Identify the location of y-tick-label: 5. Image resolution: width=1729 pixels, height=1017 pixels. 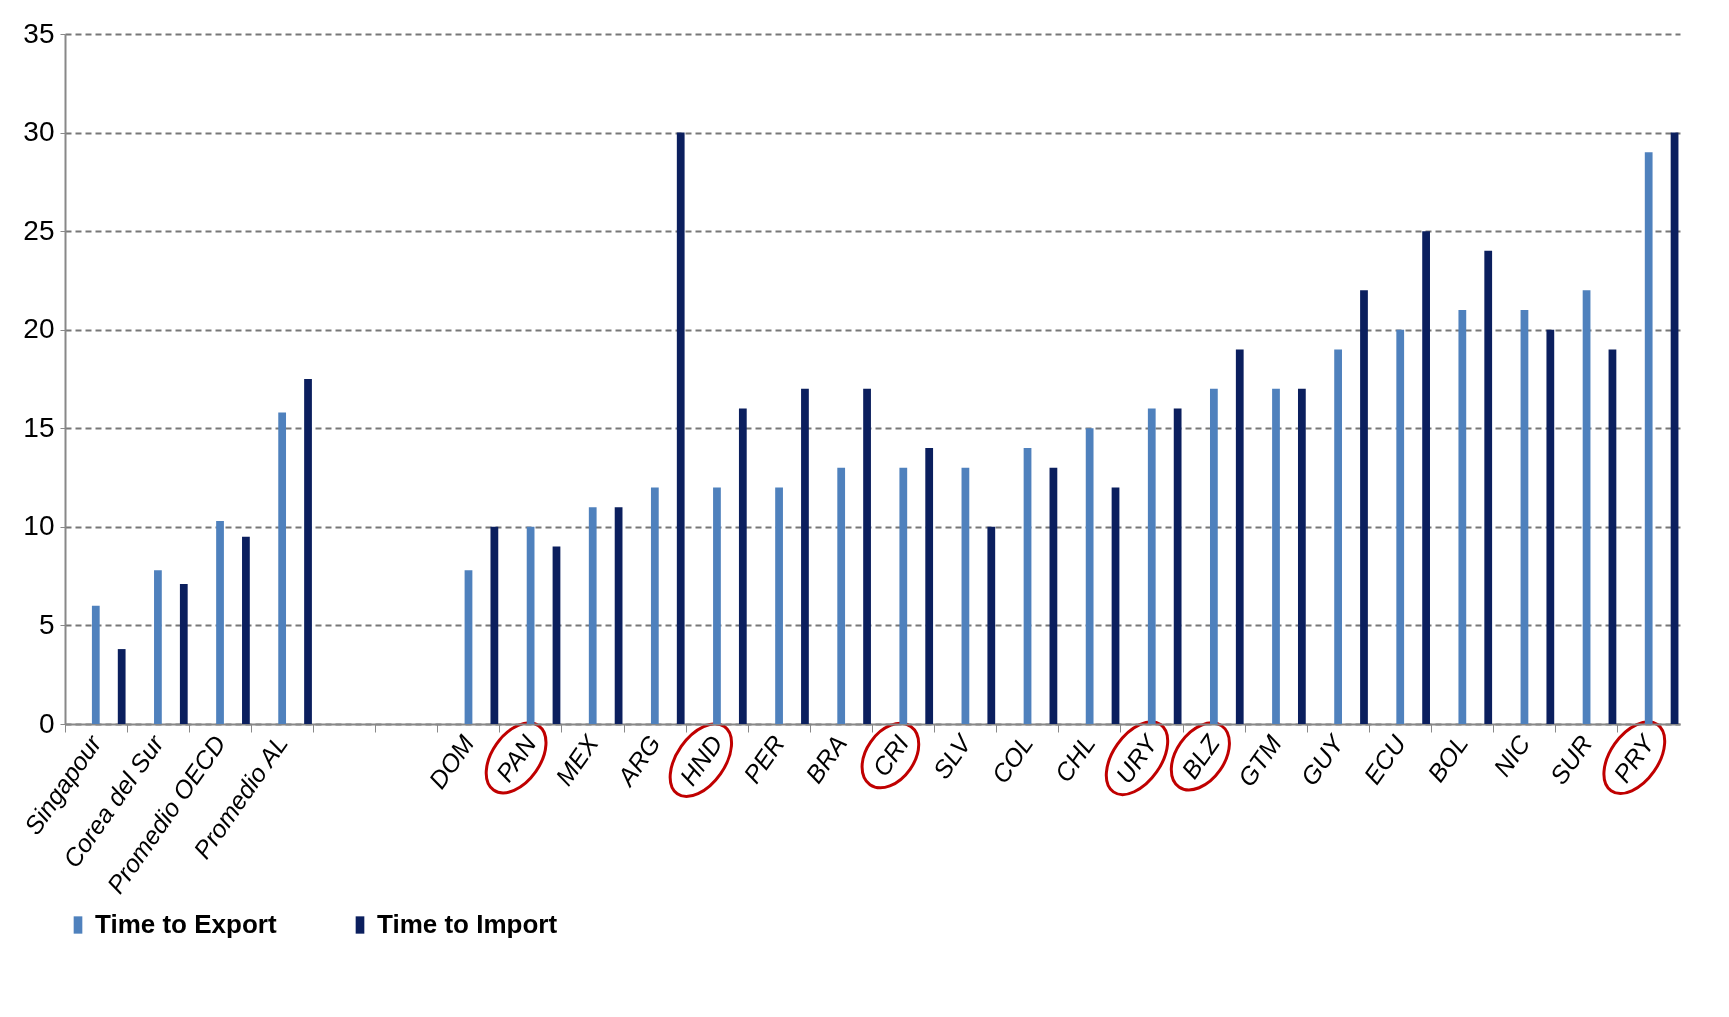
(46, 624).